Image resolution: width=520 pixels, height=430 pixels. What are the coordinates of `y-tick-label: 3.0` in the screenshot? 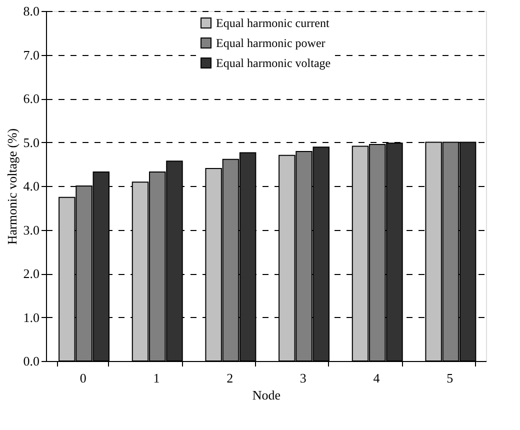 It's located at (31, 230).